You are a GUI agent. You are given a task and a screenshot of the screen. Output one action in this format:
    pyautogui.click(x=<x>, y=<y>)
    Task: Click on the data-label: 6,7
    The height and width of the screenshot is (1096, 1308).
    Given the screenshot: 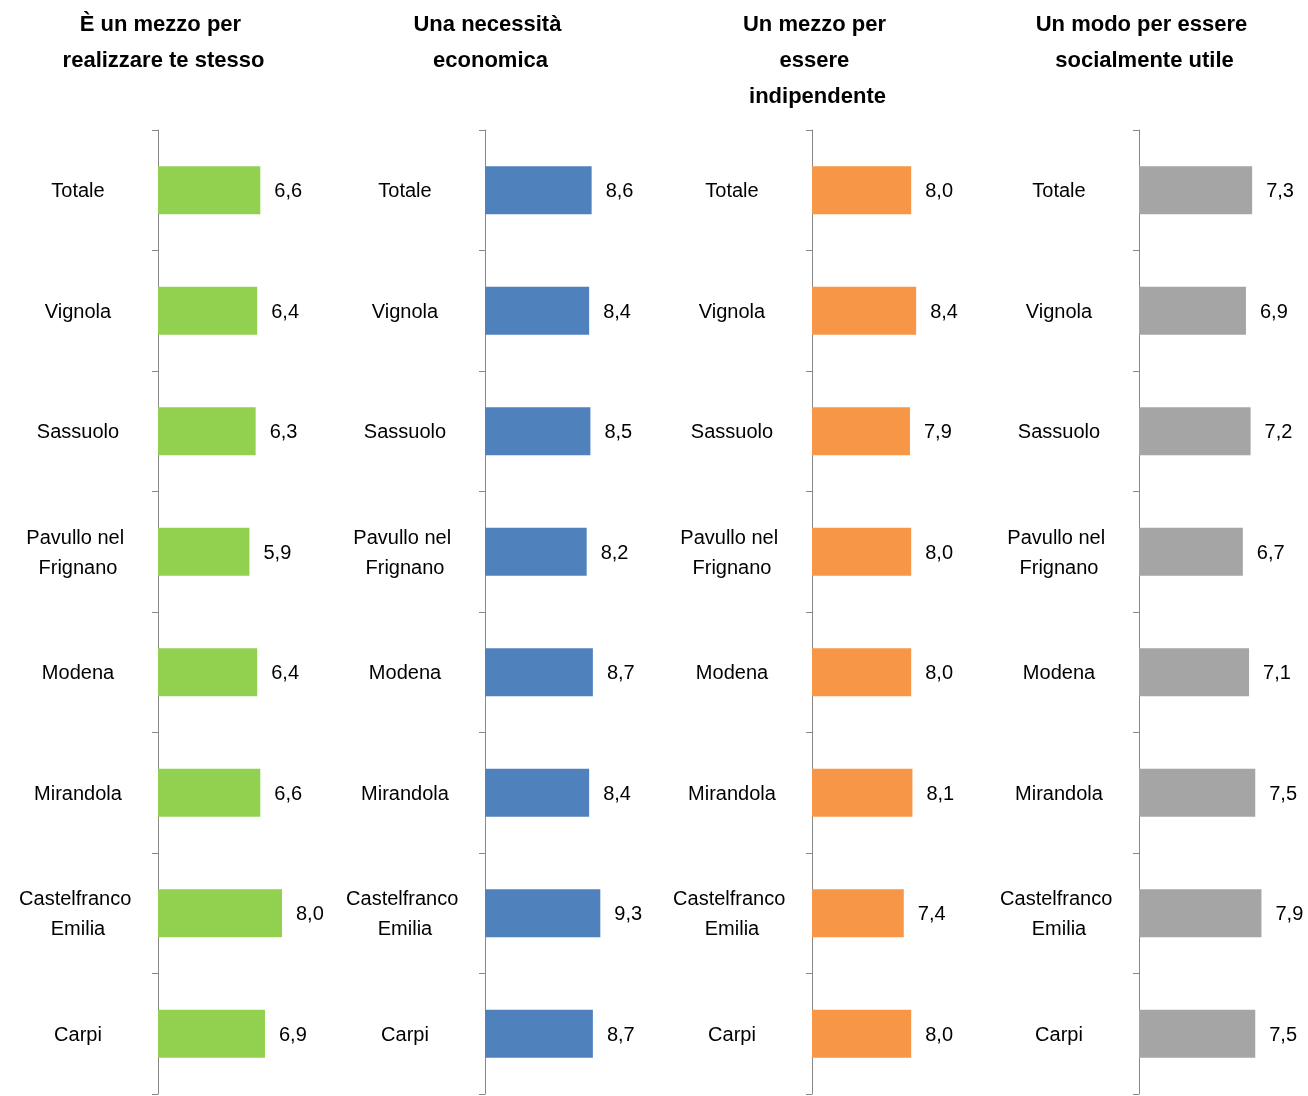 What is the action you would take?
    pyautogui.click(x=1270, y=551)
    